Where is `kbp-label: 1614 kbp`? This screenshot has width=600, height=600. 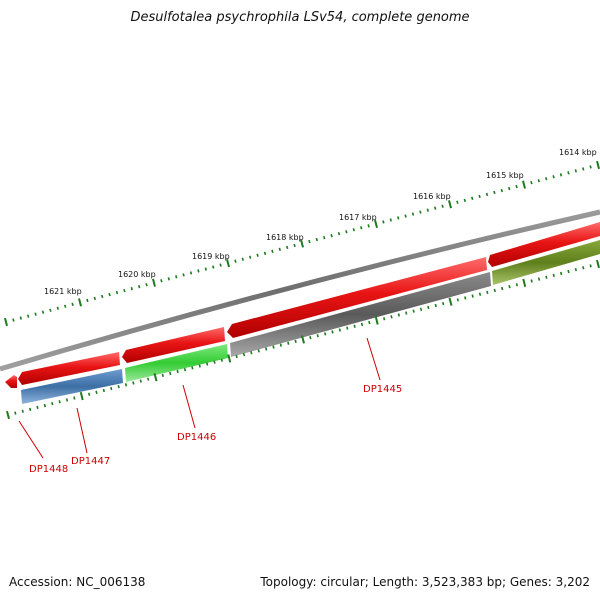
kbp-label: 1614 kbp is located at coordinates (578, 152).